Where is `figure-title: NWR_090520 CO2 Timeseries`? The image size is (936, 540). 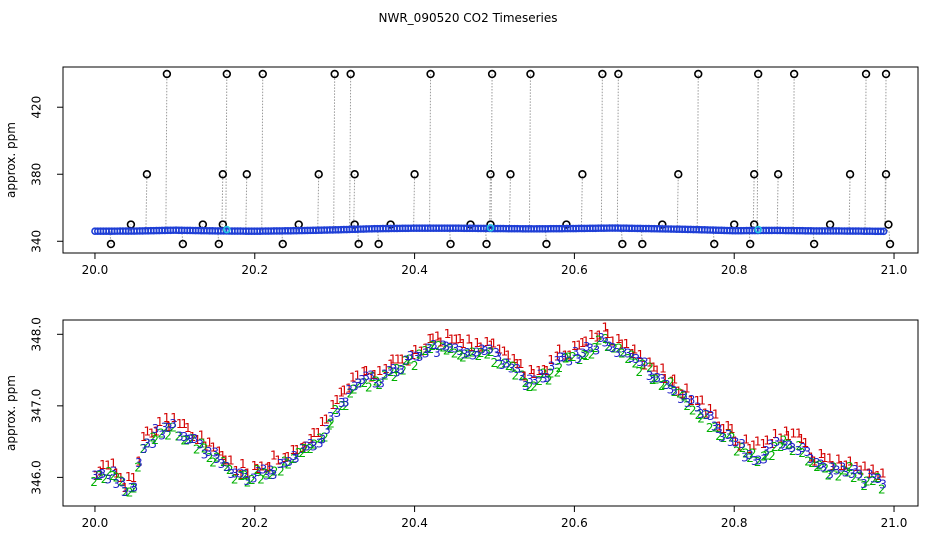 figure-title: NWR_090520 CO2 Timeseries is located at coordinates (468, 18).